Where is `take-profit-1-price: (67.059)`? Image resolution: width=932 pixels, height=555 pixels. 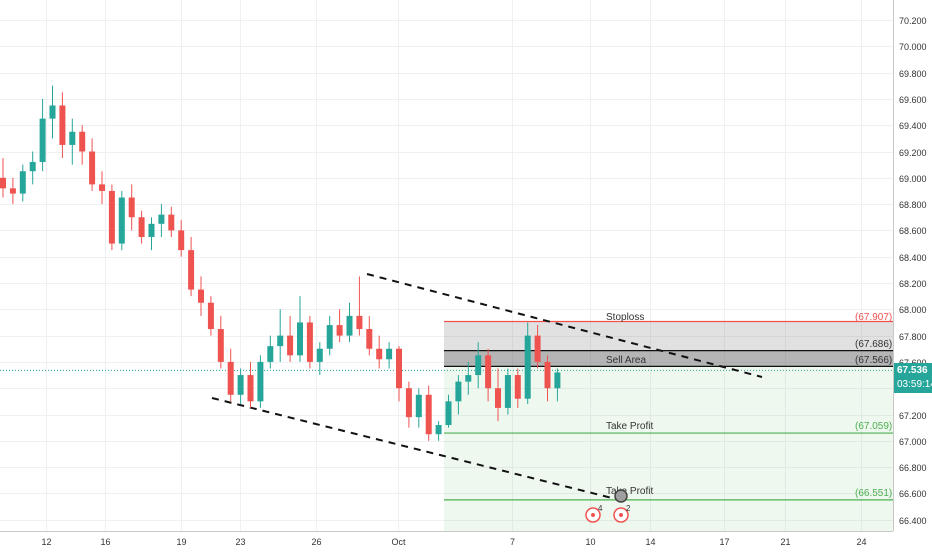 take-profit-1-price: (67.059) is located at coordinates (873, 426).